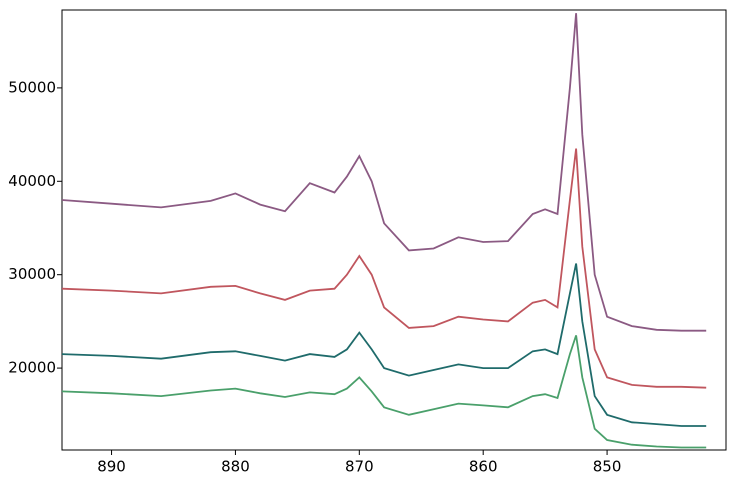 Image resolution: width=736 pixels, height=479 pixels. What do you see at coordinates (359, 467) in the screenshot?
I see `x-tick-label: 870` at bounding box center [359, 467].